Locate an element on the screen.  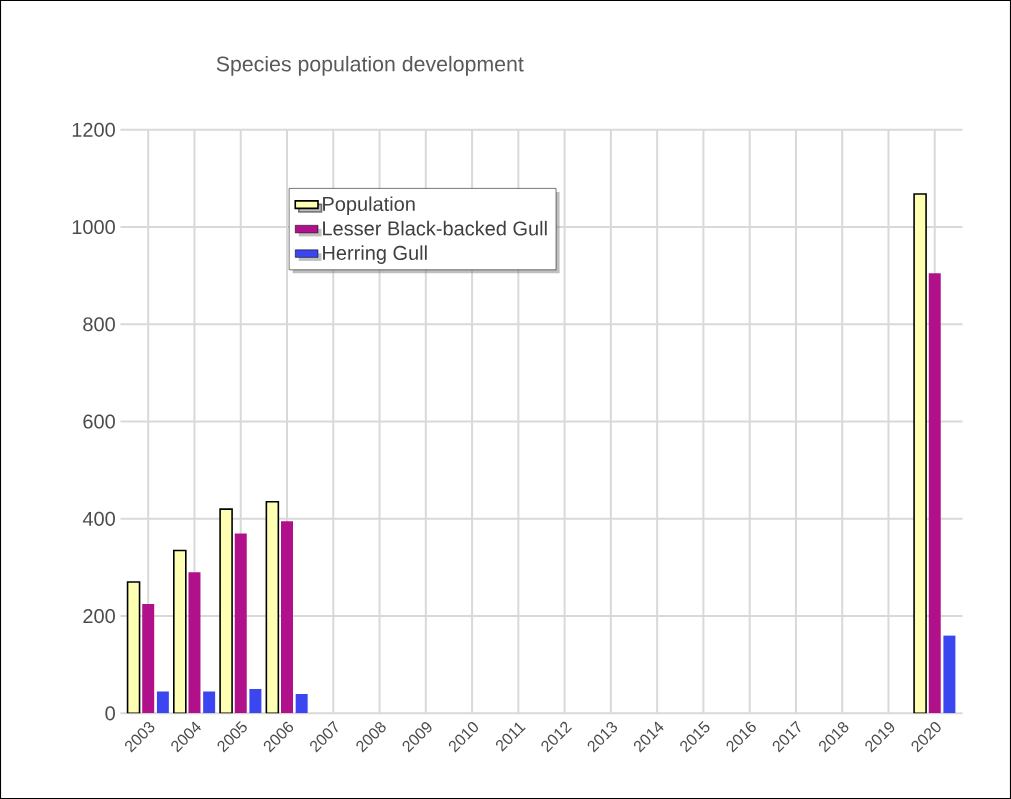
legend-label: Population is located at coordinates (369, 205).